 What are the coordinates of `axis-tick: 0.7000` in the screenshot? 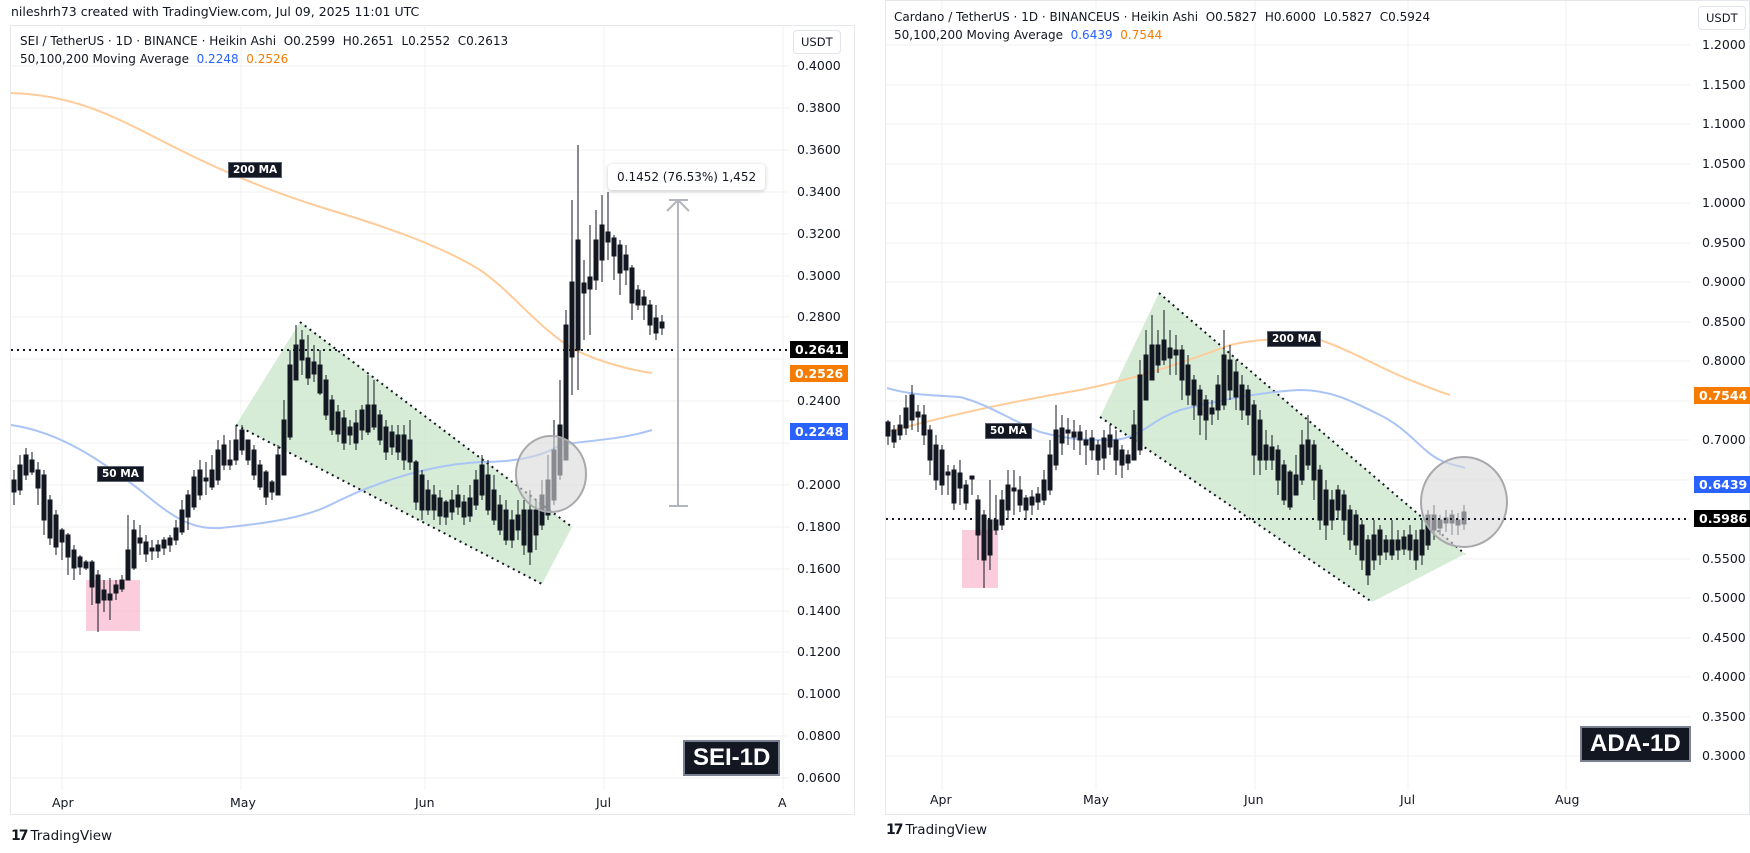 It's located at (1724, 439).